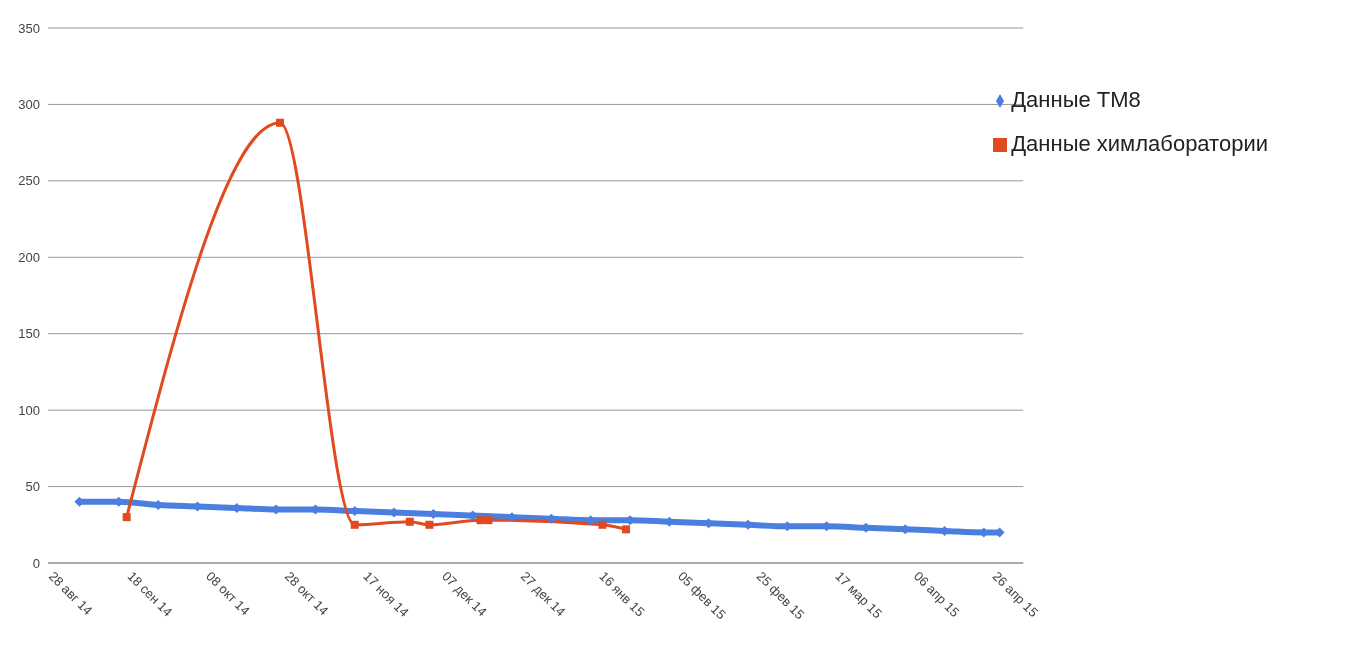 This screenshot has width=1354, height=667. I want to click on x-tick-label: 07 дек 14, so click(464, 594).